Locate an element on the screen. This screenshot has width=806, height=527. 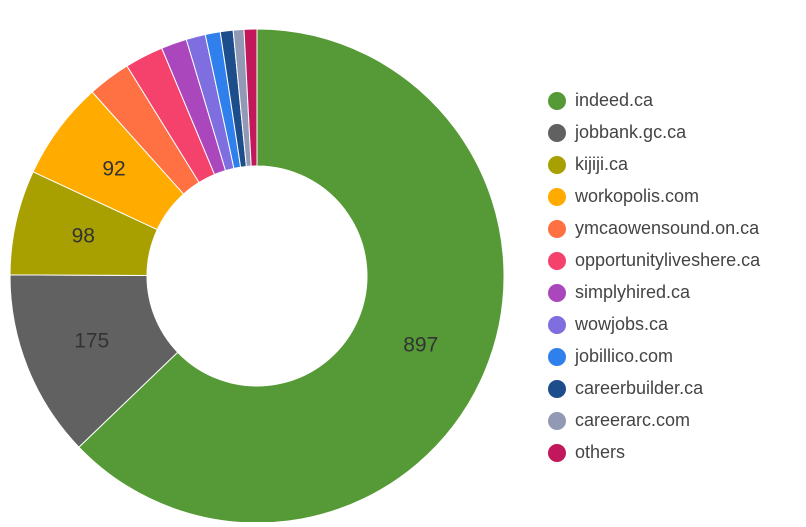
legend-label: workopolis.com is located at coordinates (636, 196).